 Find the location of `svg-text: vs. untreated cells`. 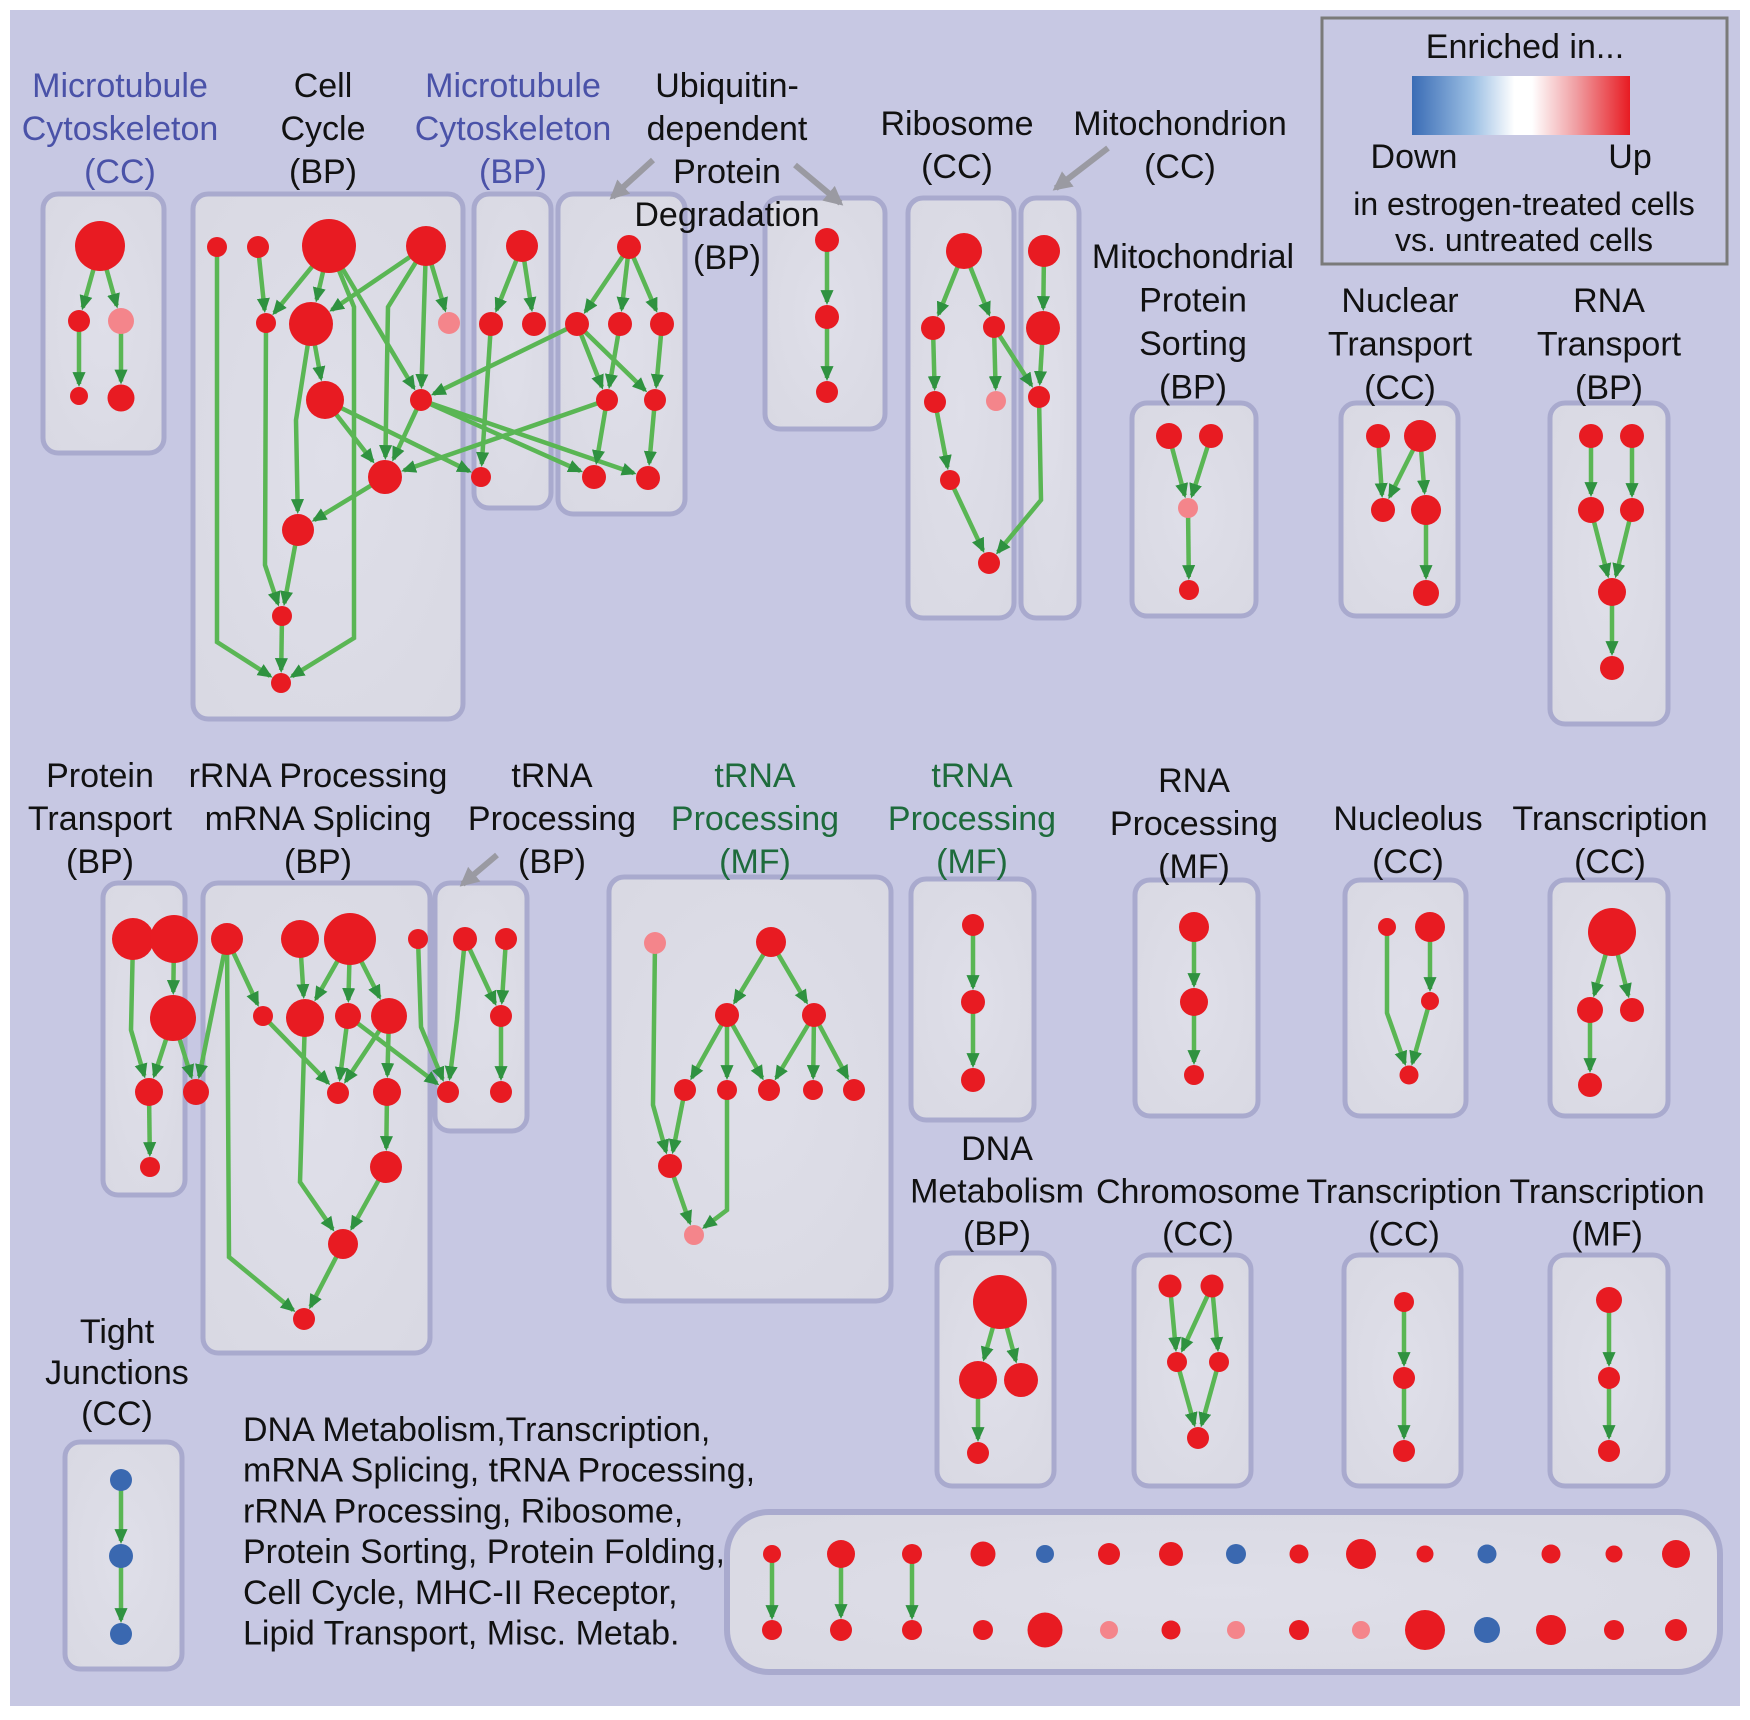

svg-text: vs. untreated cells is located at coordinates (1524, 240).